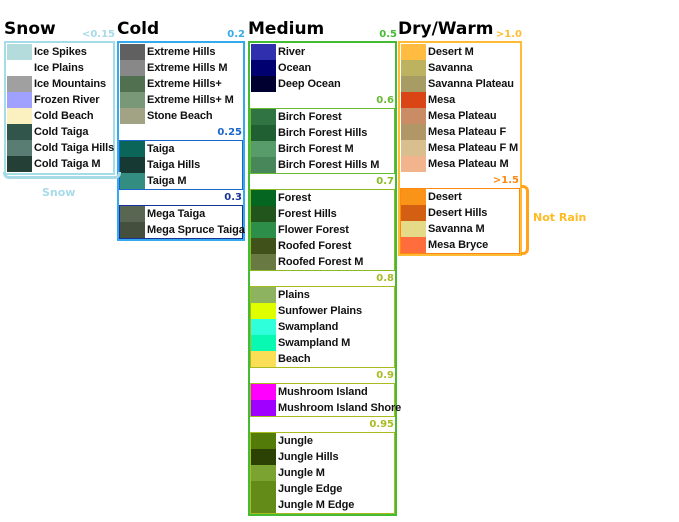 The width and height of the screenshot is (679, 522). I want to click on biome-row: Desert Hills, so click(460, 213).